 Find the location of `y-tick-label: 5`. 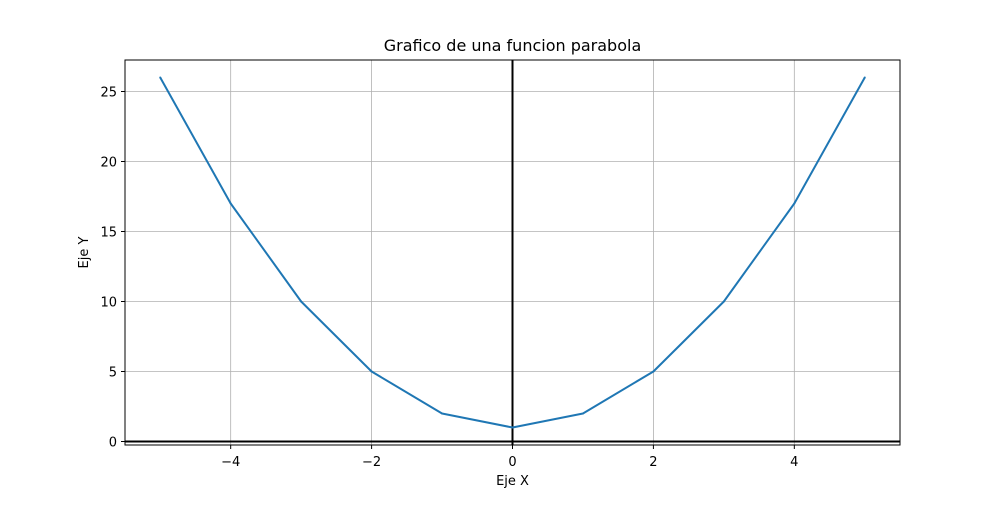

y-tick-label: 5 is located at coordinates (113, 373).